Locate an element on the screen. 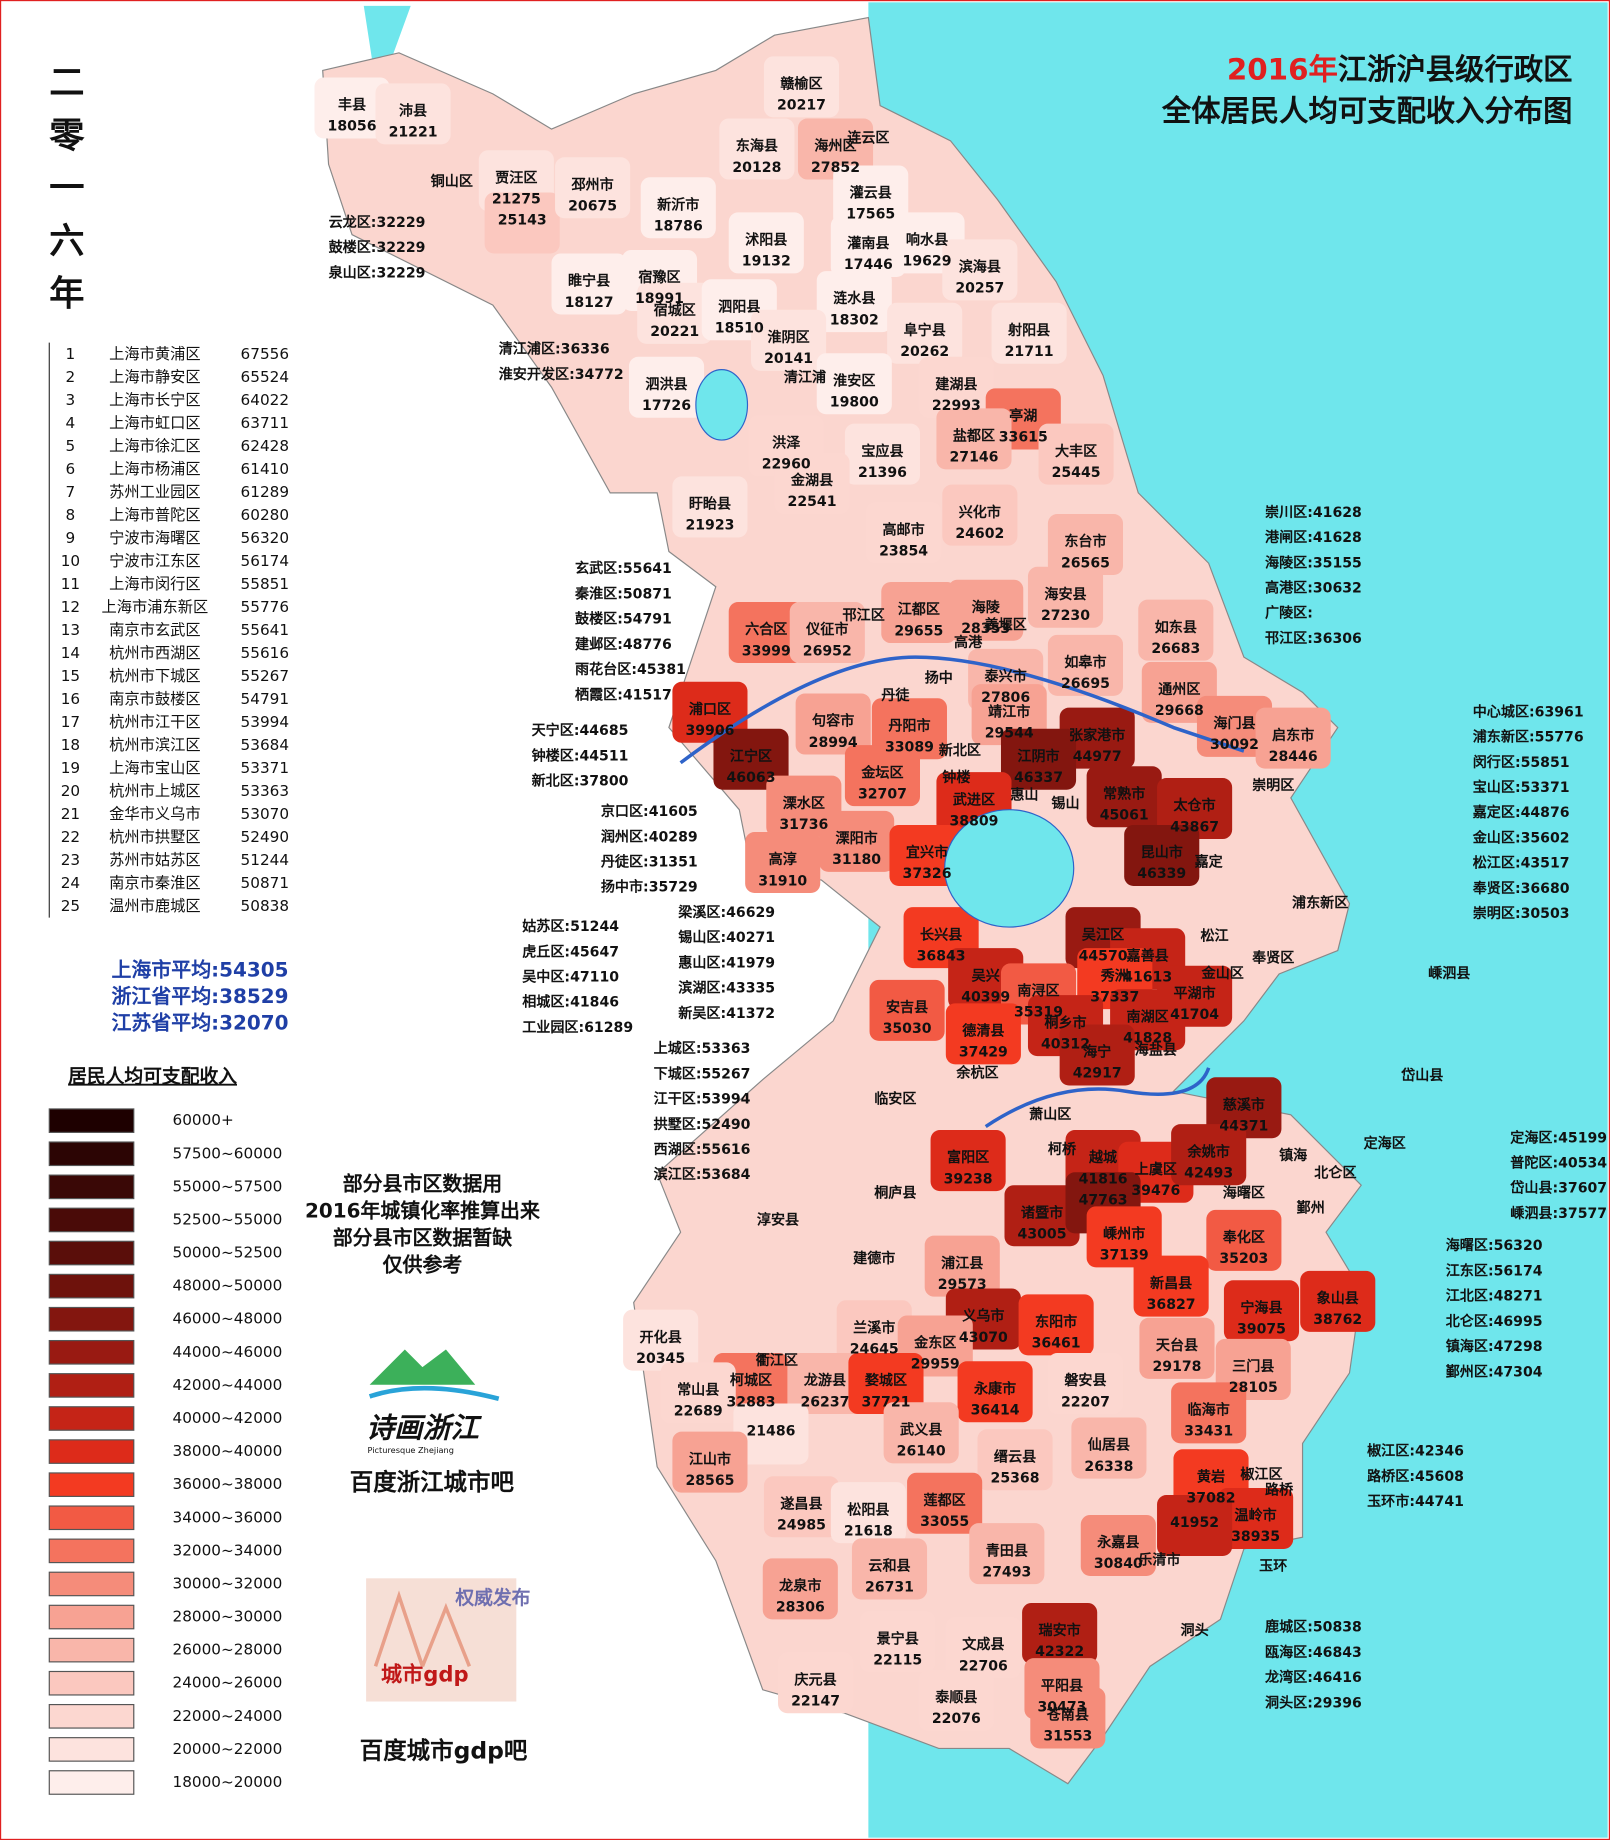 The height and width of the screenshot is (1840, 1610). region-name: 海门县 is located at coordinates (1234, 723).